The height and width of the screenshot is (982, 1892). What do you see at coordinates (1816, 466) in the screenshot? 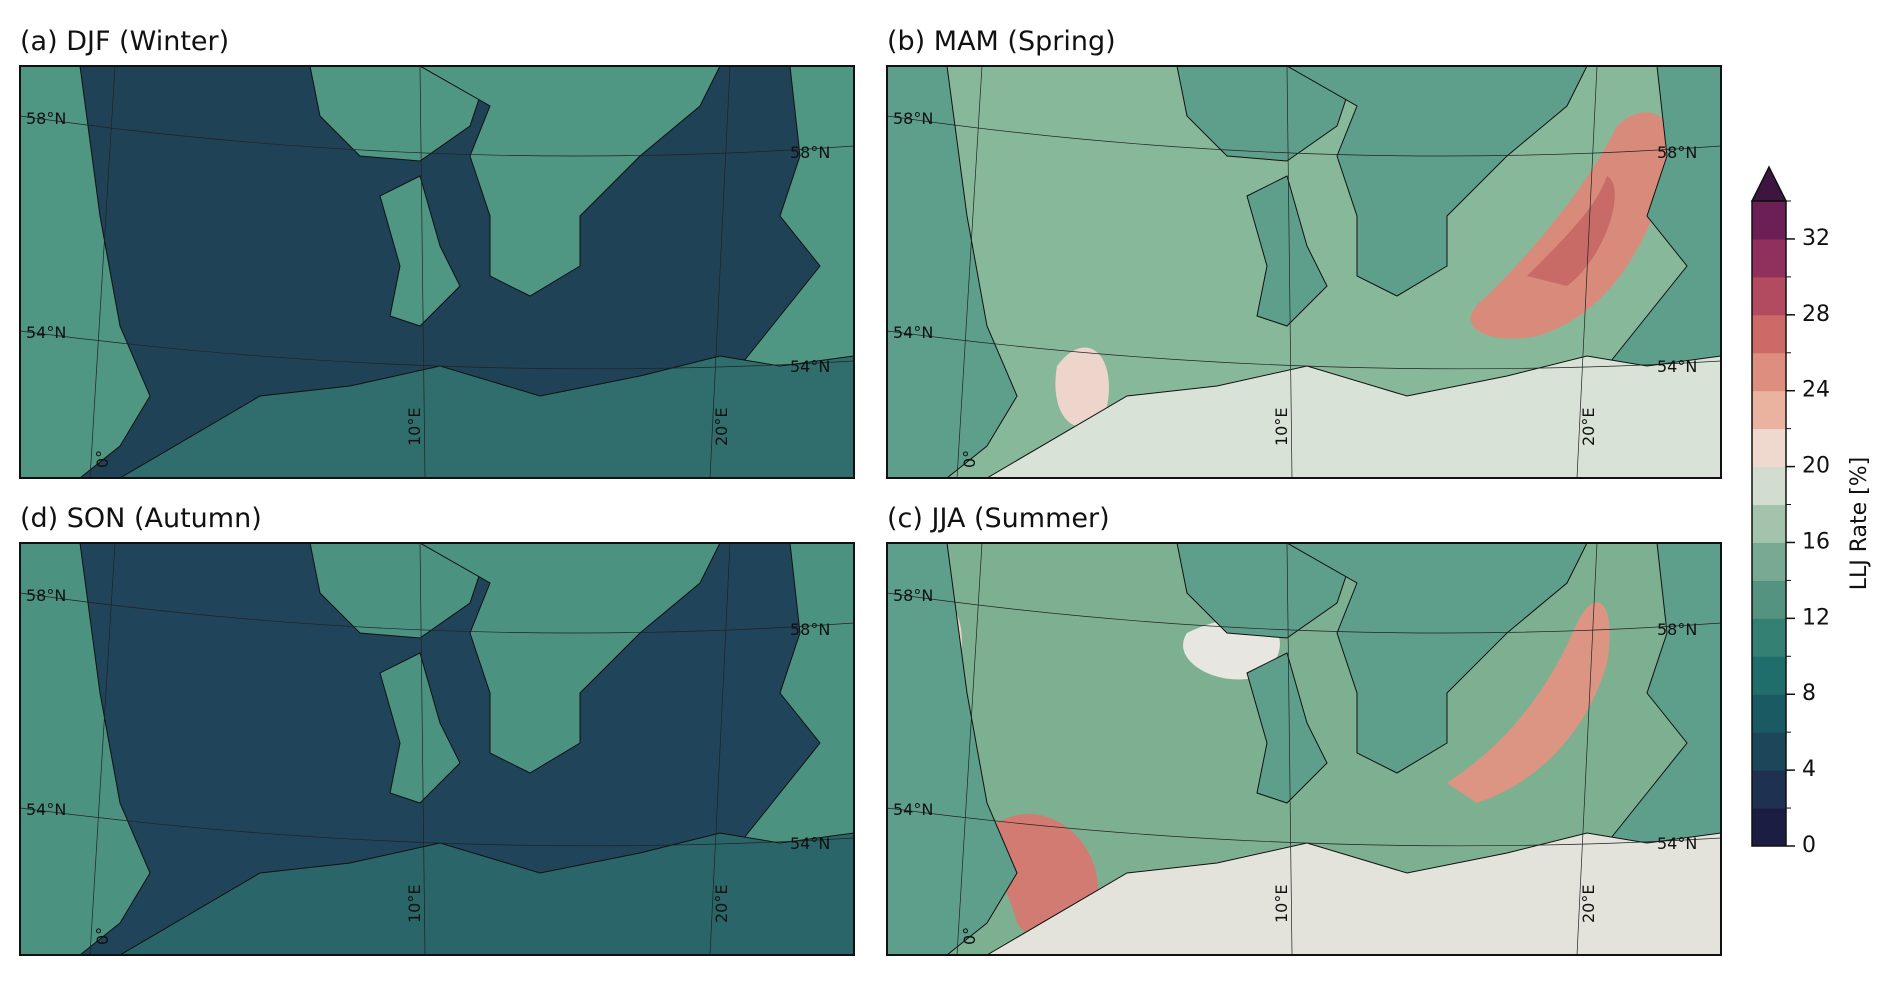
I see `colorbar-tick-label: 20` at bounding box center [1816, 466].